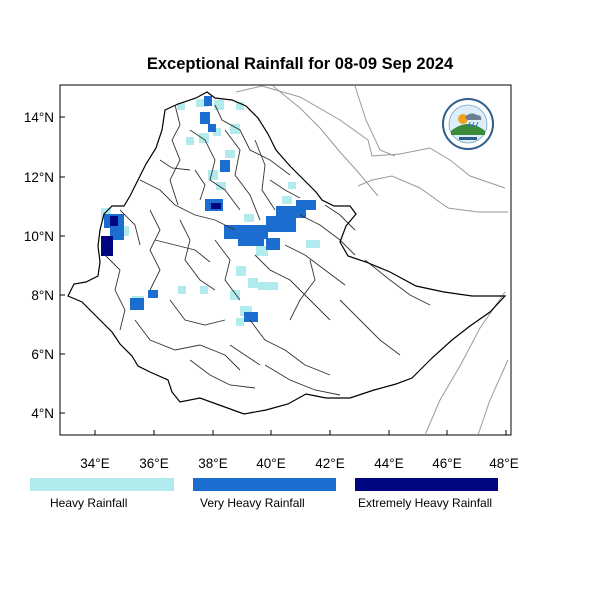  What do you see at coordinates (210, 211) in the screenshot?
I see `rainfall-cells` at bounding box center [210, 211].